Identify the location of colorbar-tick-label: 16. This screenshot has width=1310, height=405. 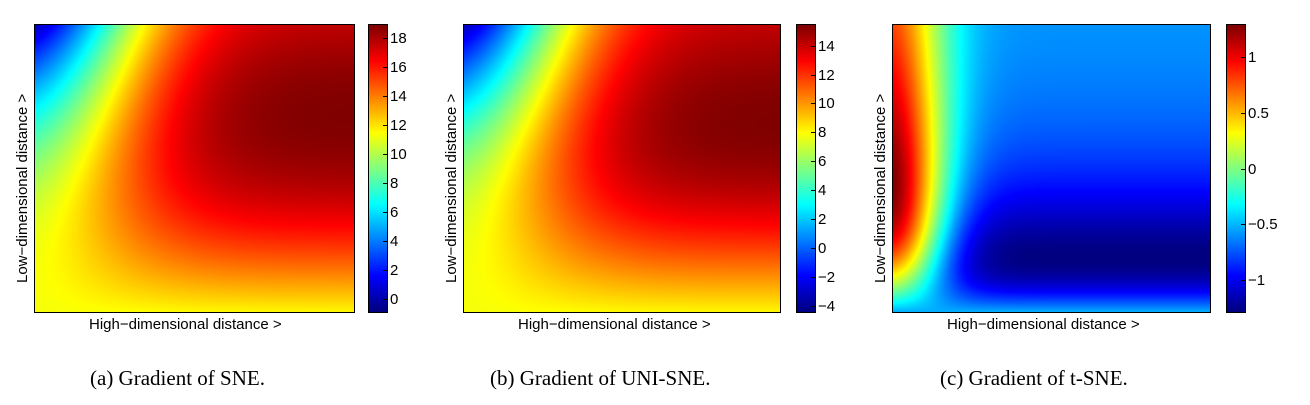
(398, 68).